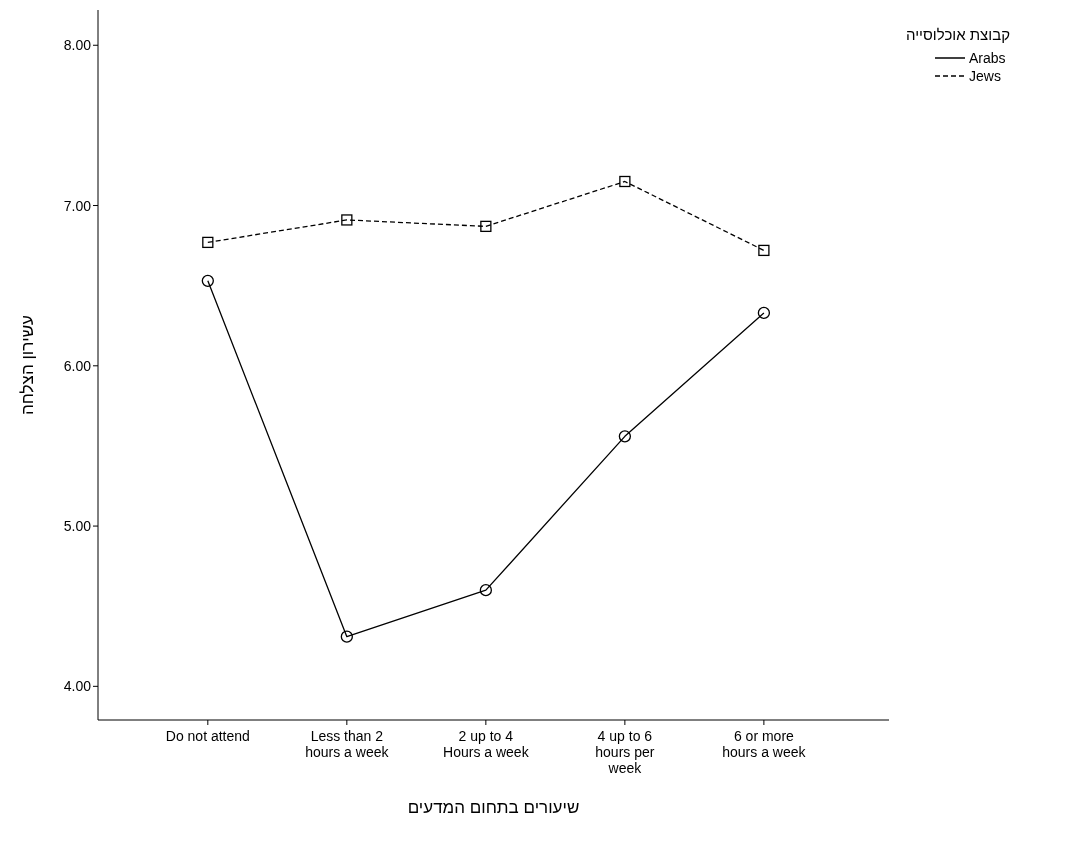 The height and width of the screenshot is (848, 1092). Describe the element at coordinates (987, 58) in the screenshot. I see `legend-label: Arabs` at that location.